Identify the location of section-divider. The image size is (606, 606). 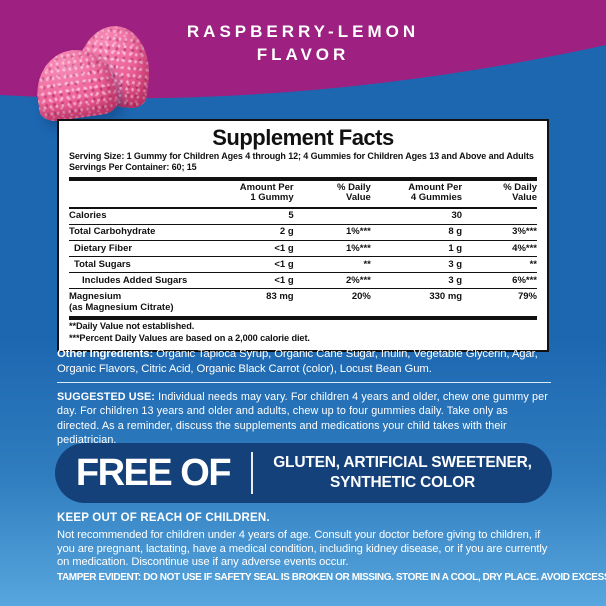
(304, 382).